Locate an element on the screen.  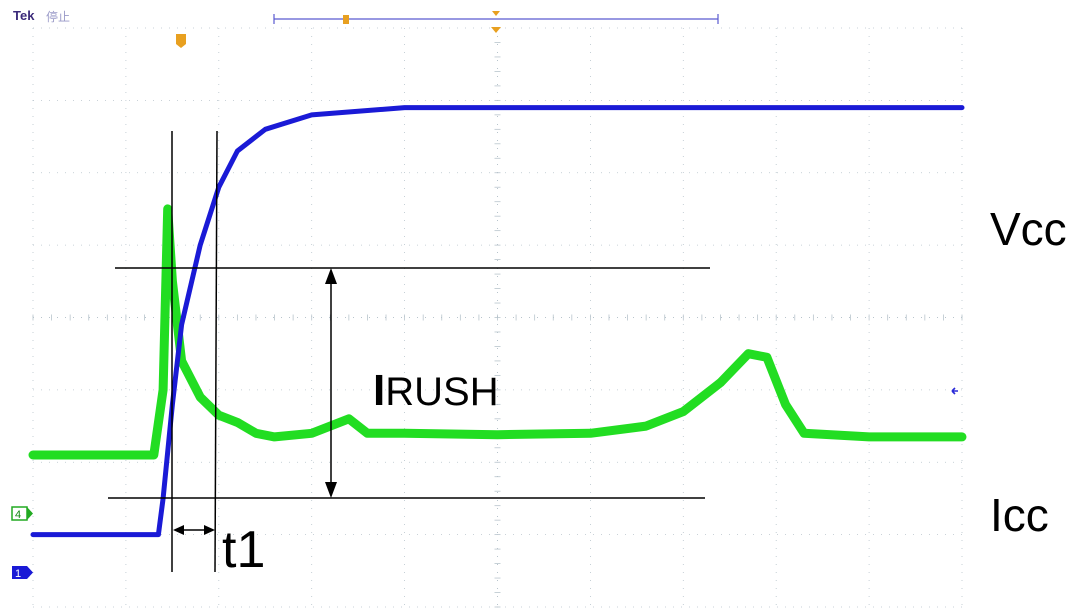
irush-subscript: RUSH is located at coordinates (442, 392).